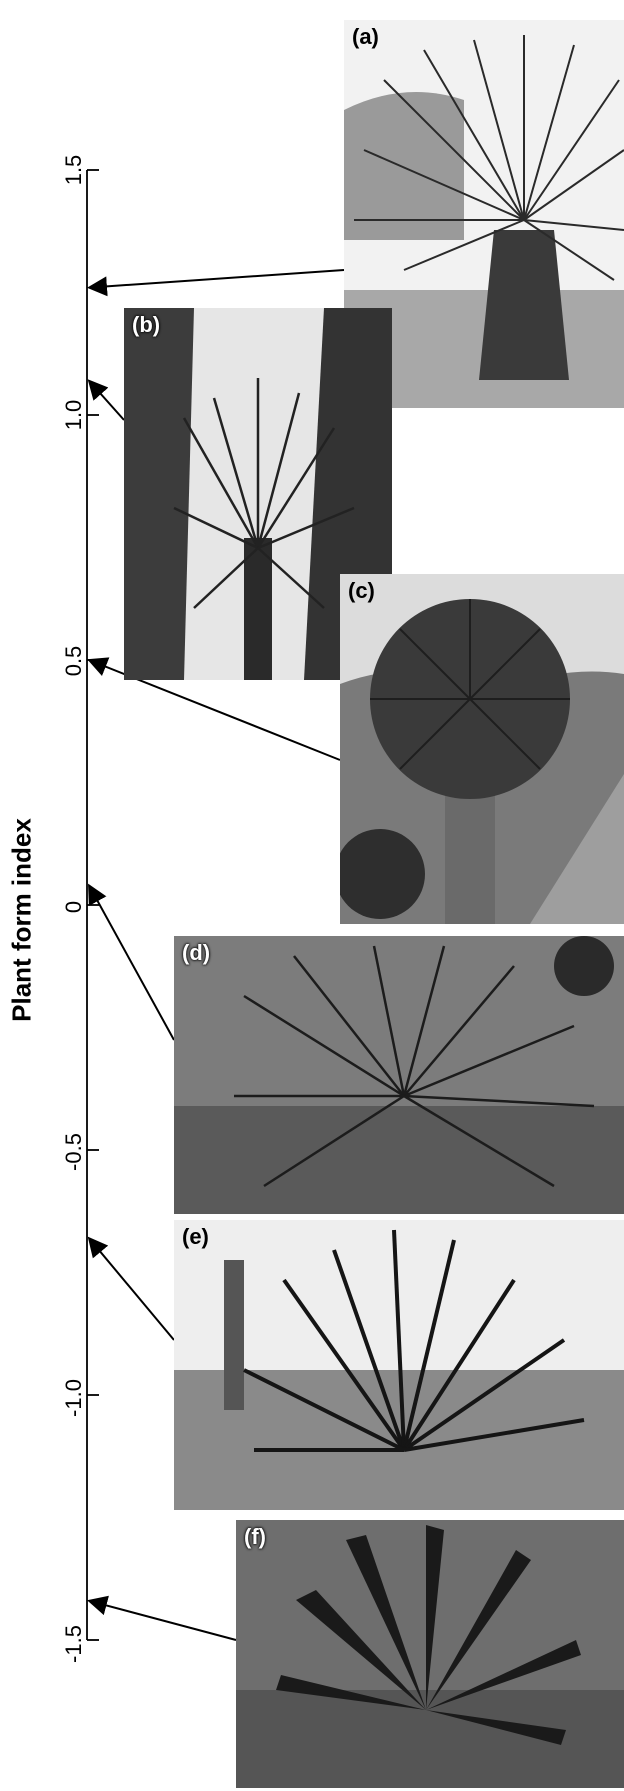  Describe the element at coordinates (131, 1288) in the screenshot. I see `arrow-e` at that location.